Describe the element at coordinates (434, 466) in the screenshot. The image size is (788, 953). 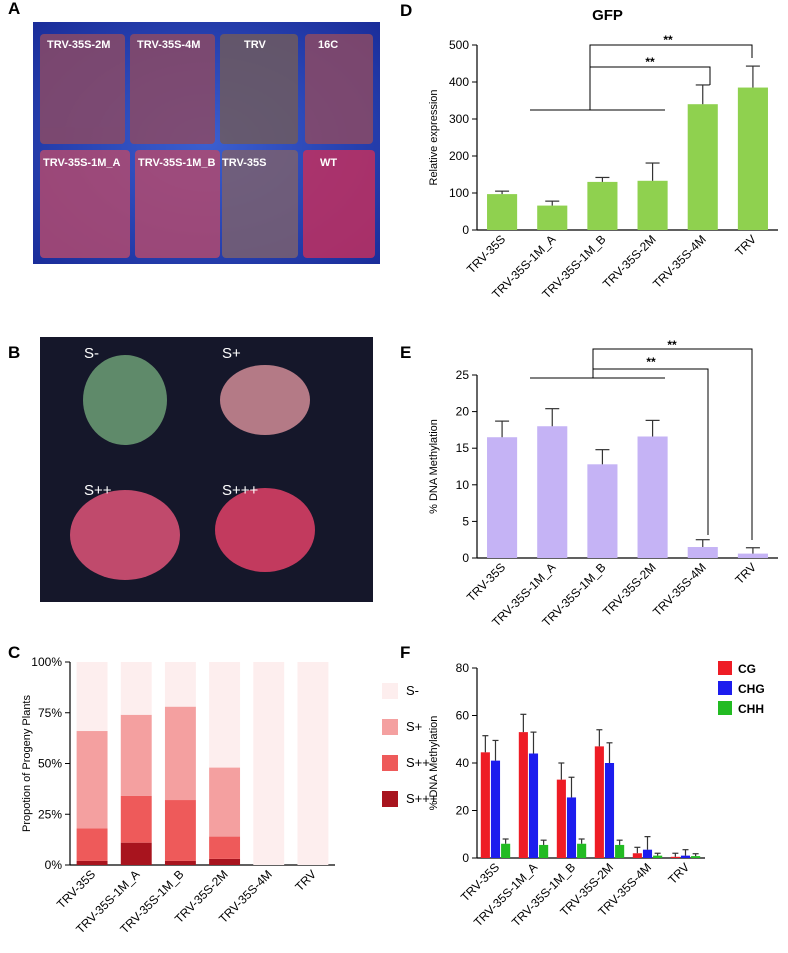
I see `y-axis-title: % DNA Methylation` at that location.